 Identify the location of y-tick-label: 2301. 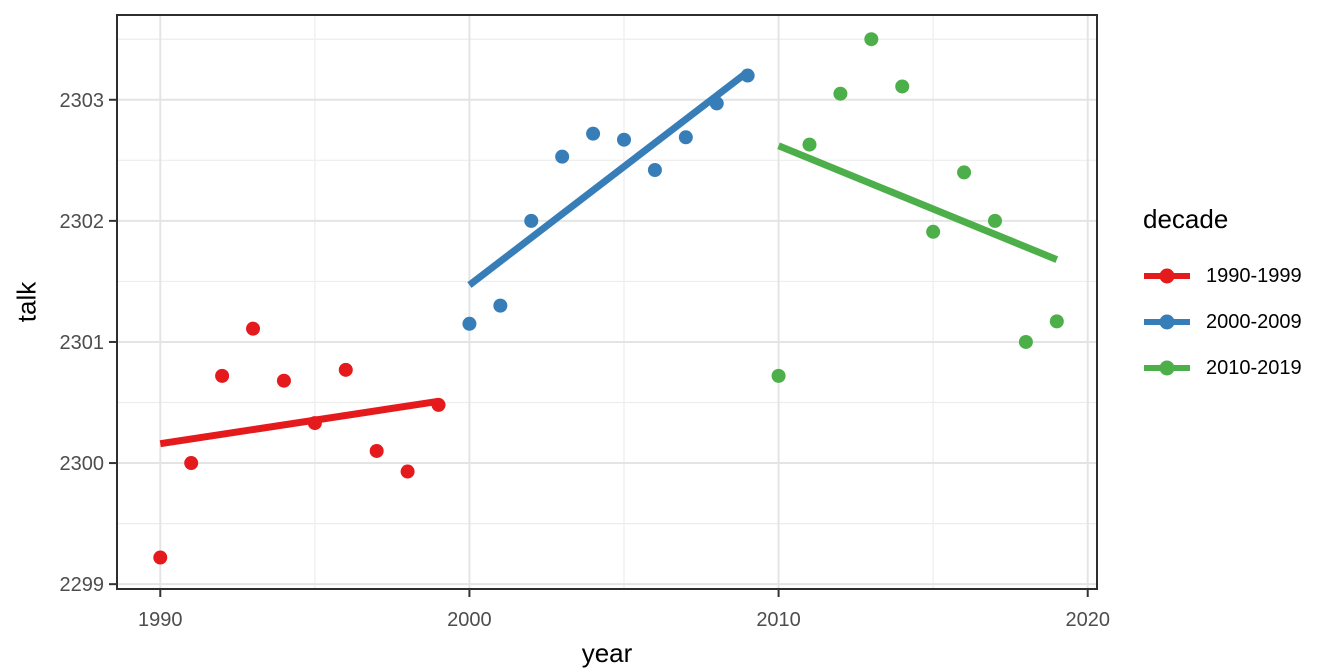
(82, 343).